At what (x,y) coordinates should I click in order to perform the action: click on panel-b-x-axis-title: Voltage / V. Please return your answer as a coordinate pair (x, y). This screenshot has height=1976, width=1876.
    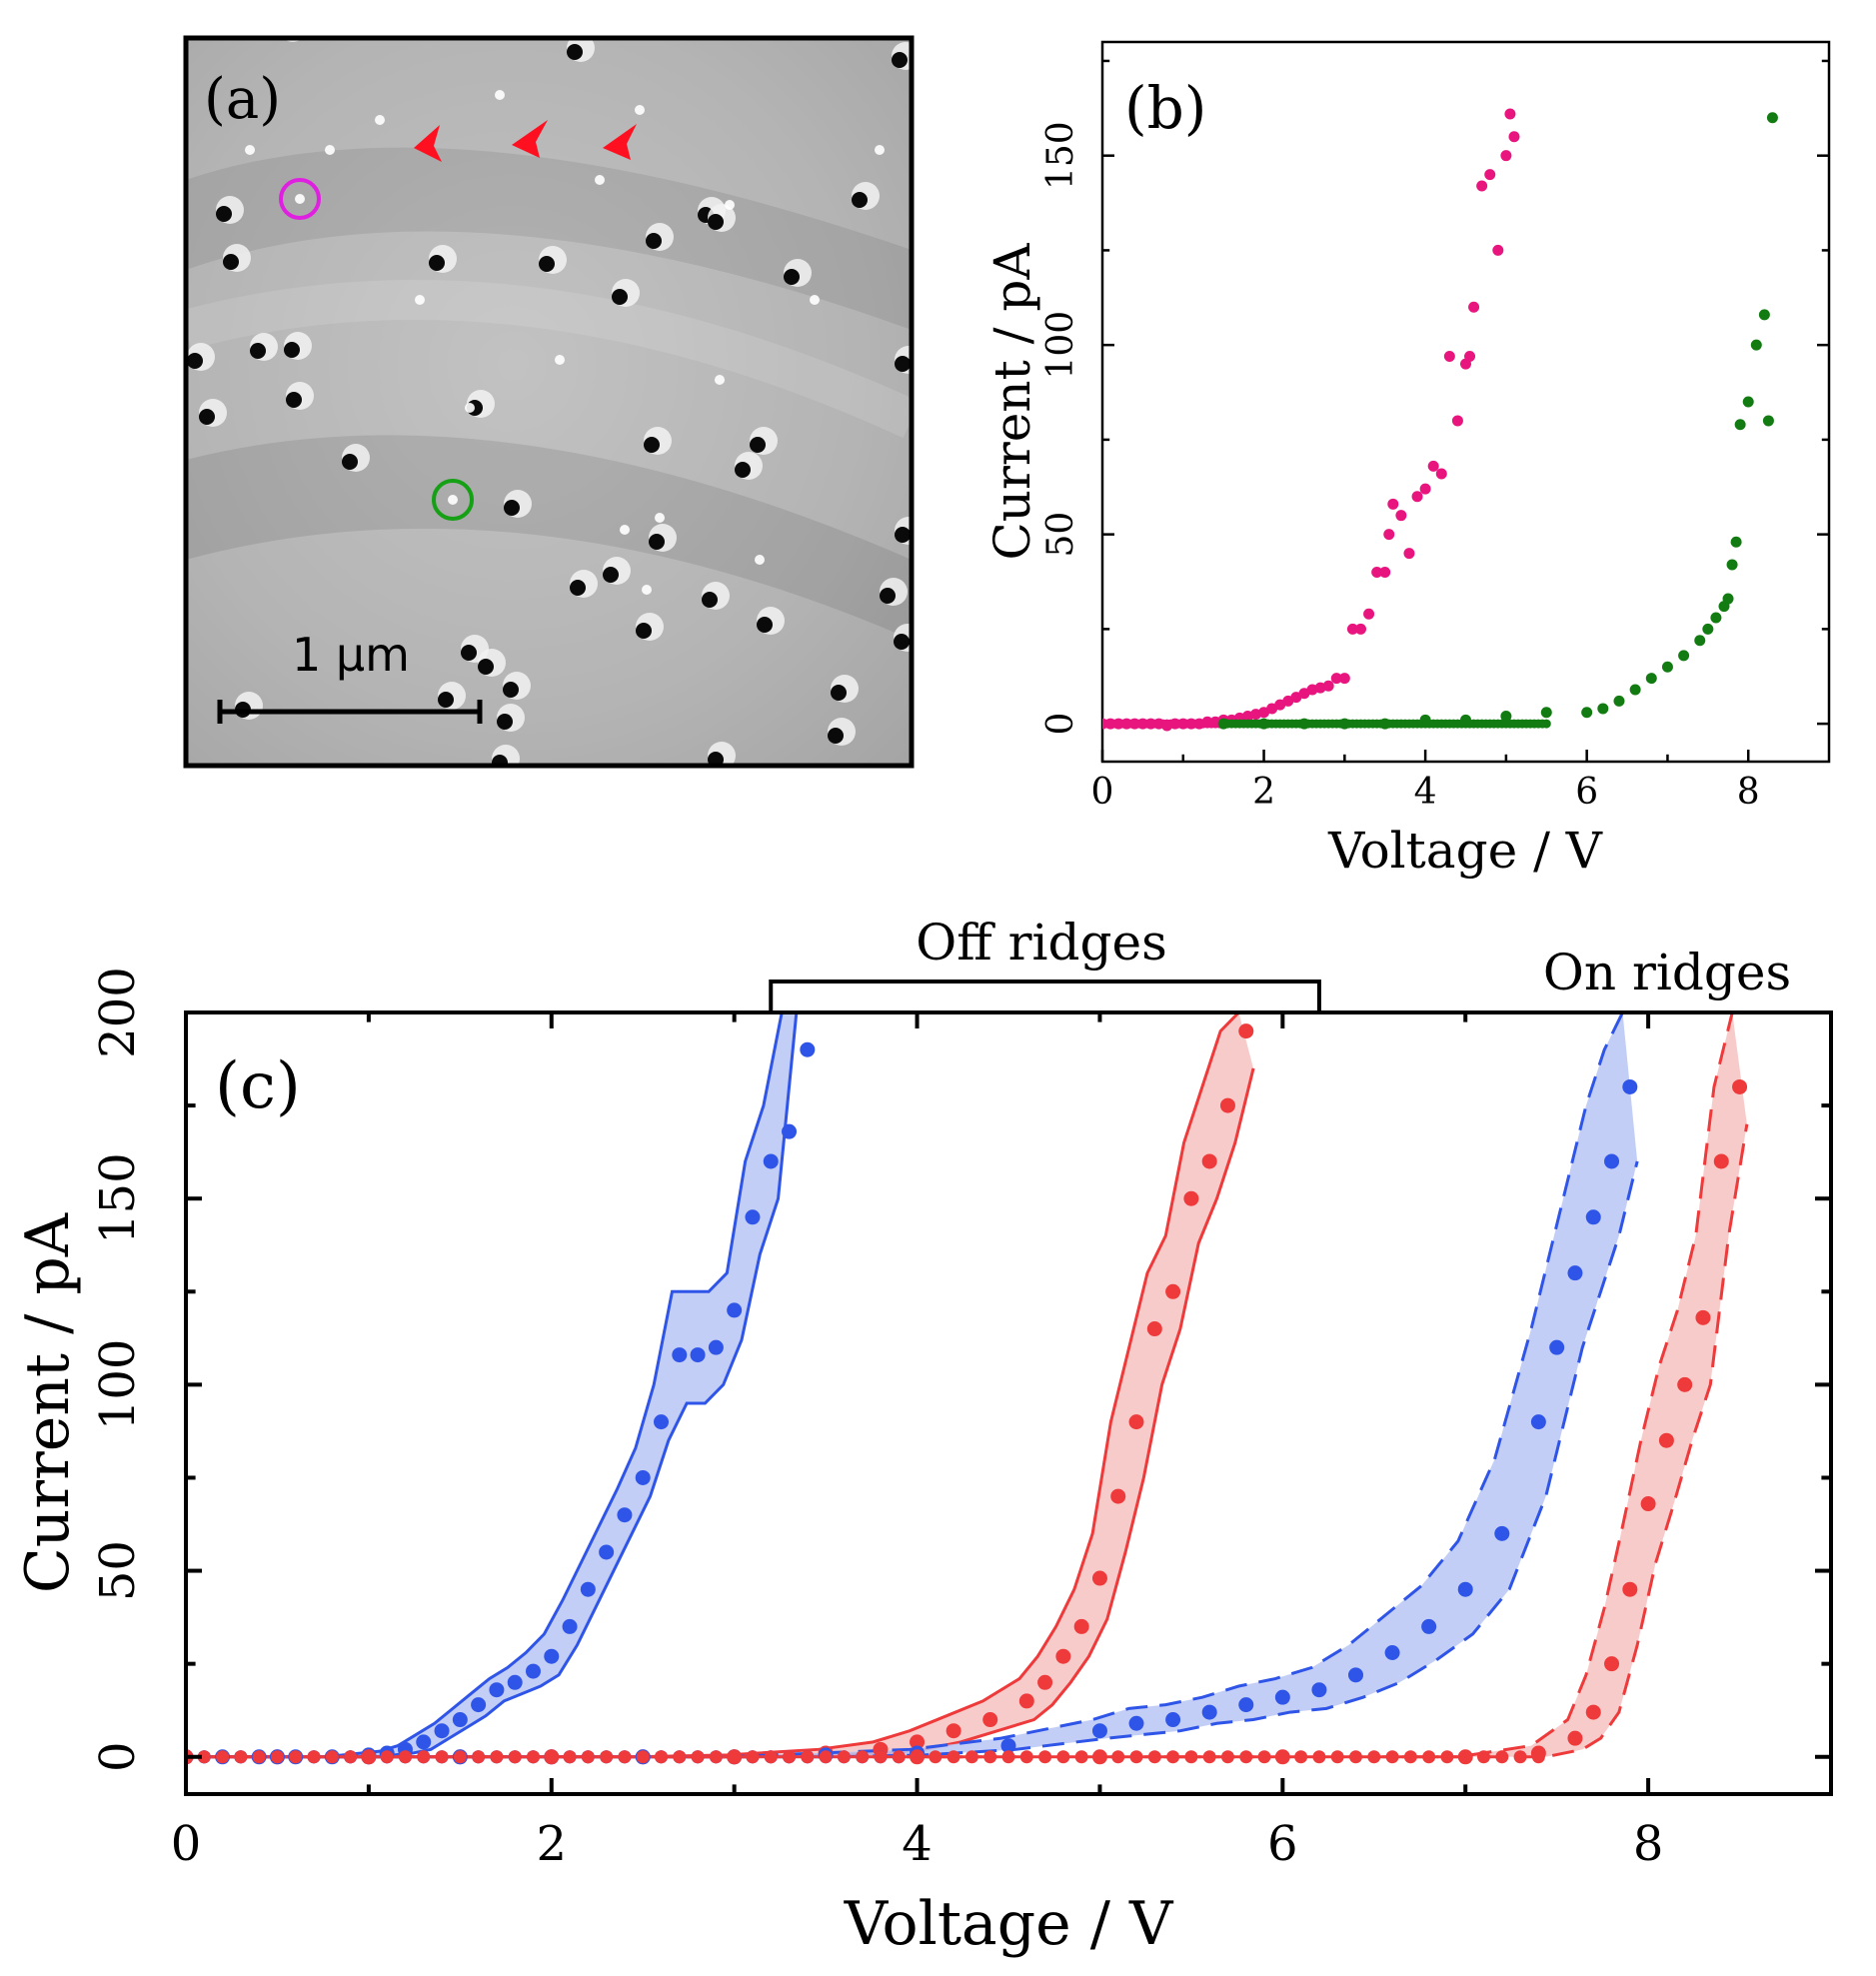
    Looking at the image, I should click on (1465, 851).